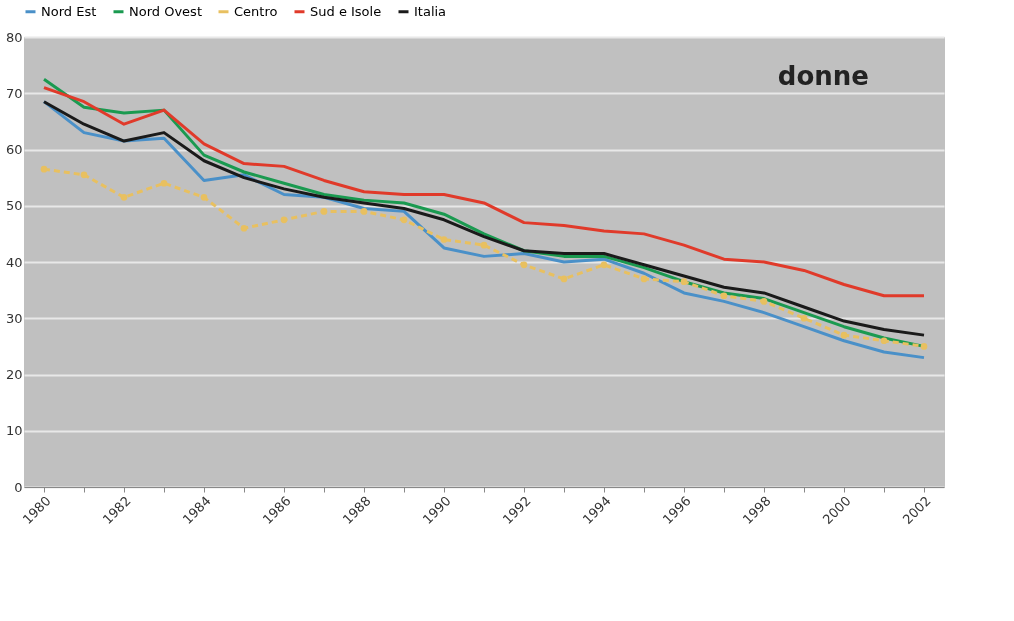  I want to click on y-tick-label: 40, so click(14, 262).